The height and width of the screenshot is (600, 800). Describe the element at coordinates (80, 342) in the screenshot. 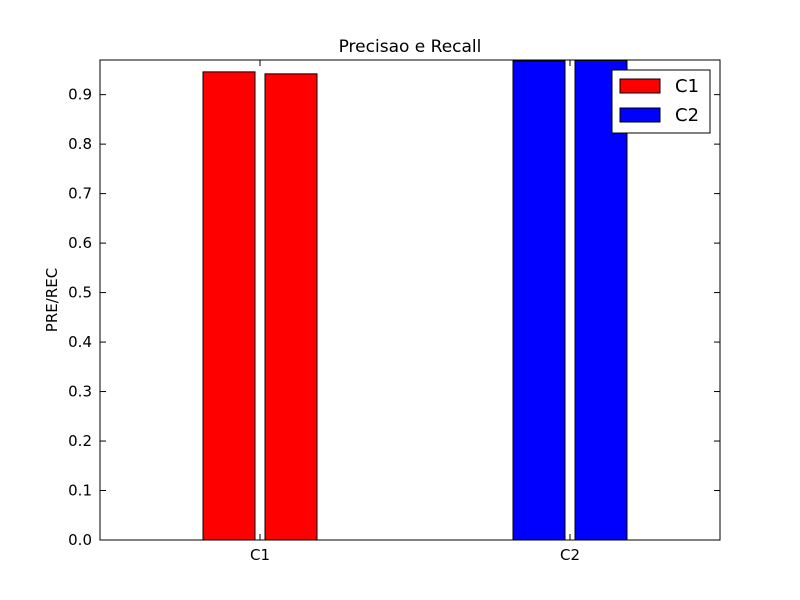

I see `y-tick-label: 0.4` at that location.